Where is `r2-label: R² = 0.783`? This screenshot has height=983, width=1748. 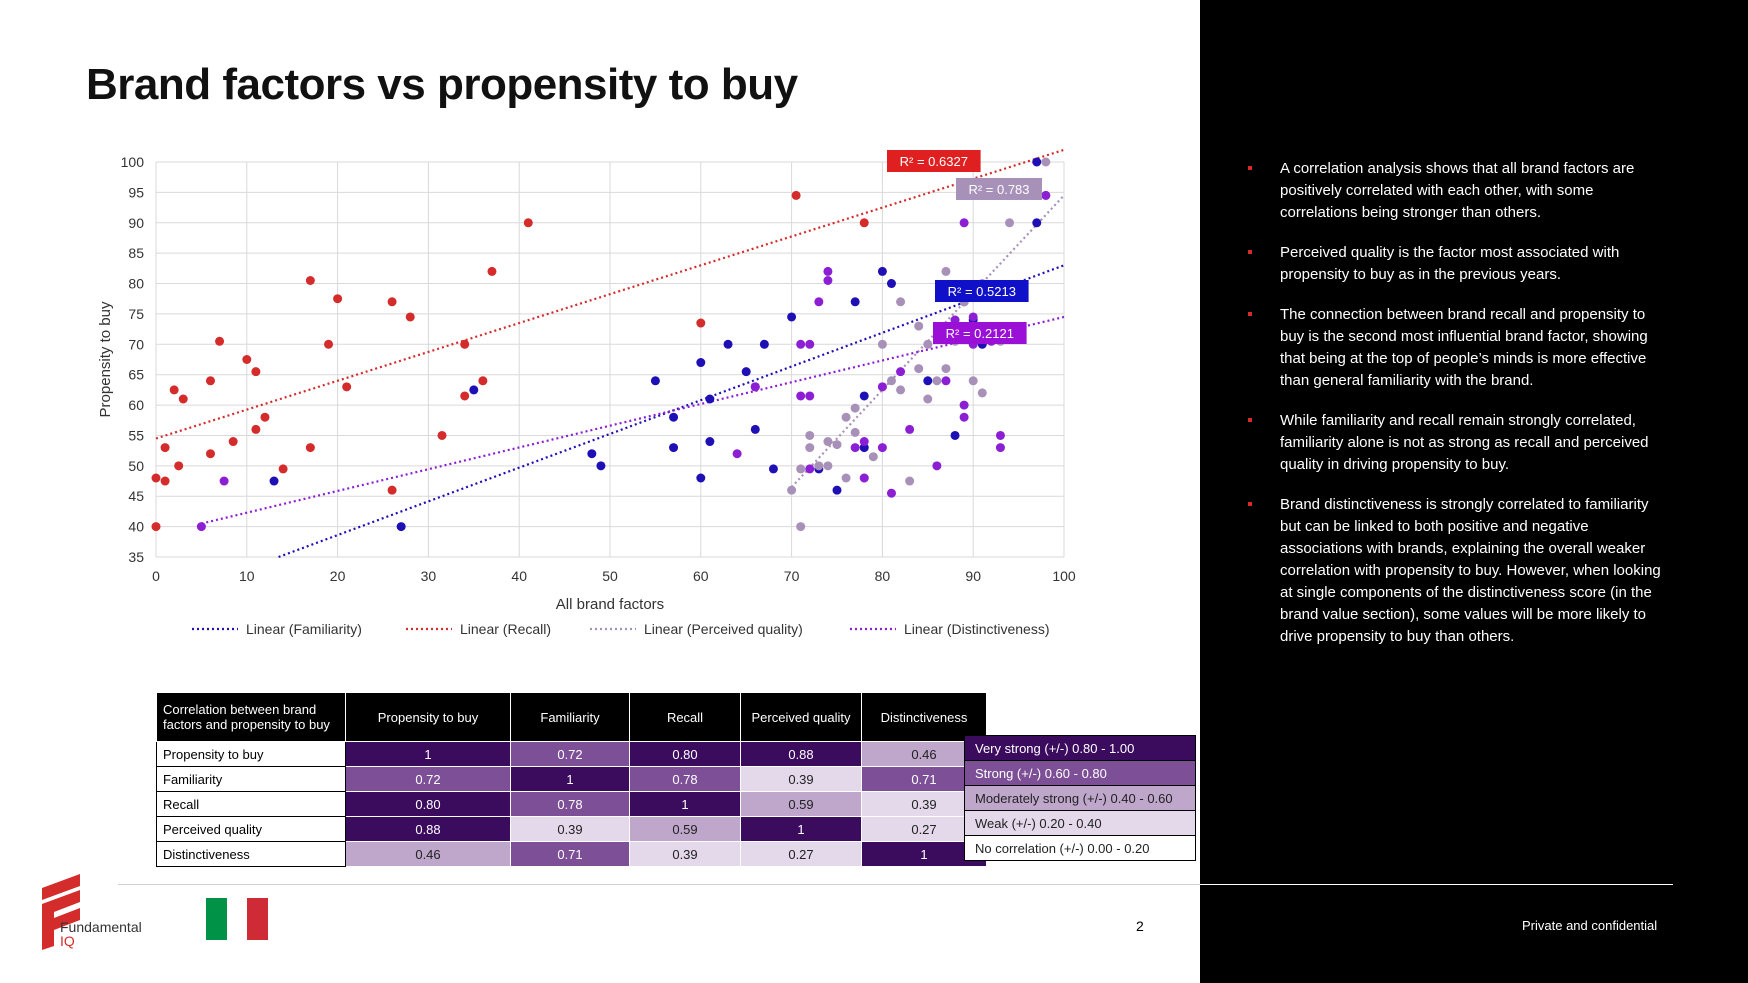
r2-label: R² = 0.783 is located at coordinates (998, 189).